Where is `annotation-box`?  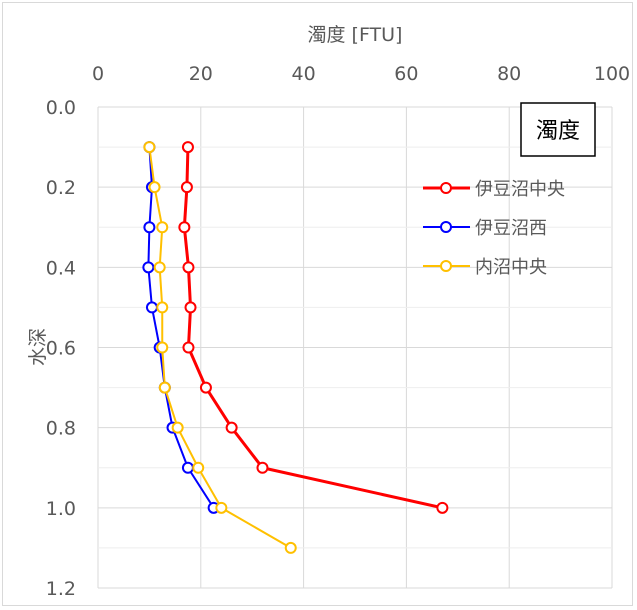 annotation-box is located at coordinates (558, 129).